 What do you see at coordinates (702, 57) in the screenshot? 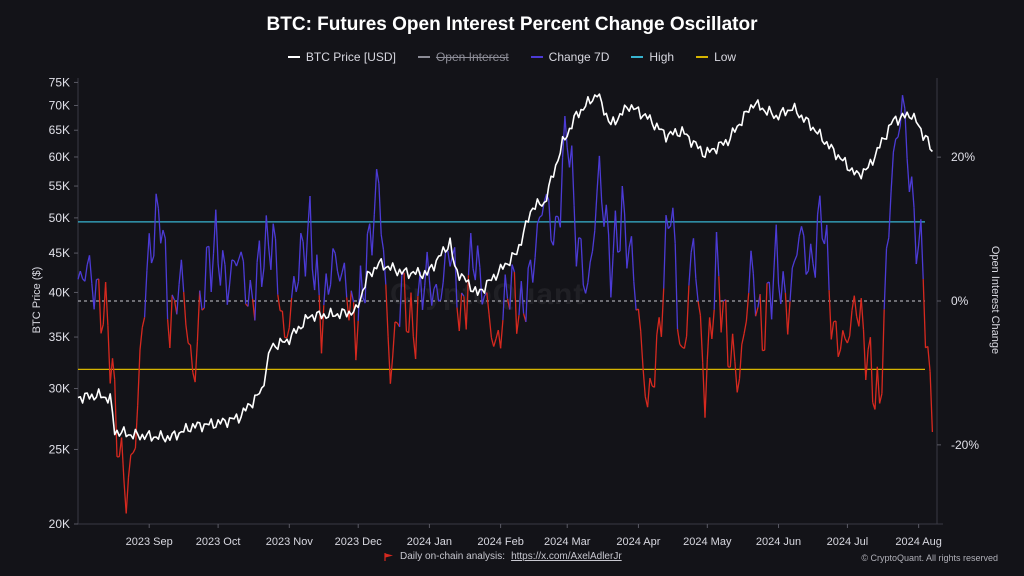
I see `legend-swatch-low` at bounding box center [702, 57].